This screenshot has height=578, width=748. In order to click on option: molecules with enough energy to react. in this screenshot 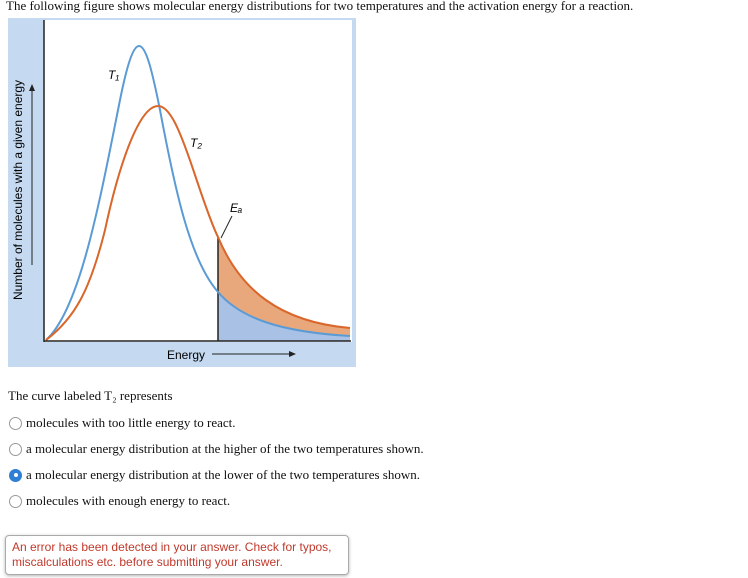, I will do `click(119, 501)`.